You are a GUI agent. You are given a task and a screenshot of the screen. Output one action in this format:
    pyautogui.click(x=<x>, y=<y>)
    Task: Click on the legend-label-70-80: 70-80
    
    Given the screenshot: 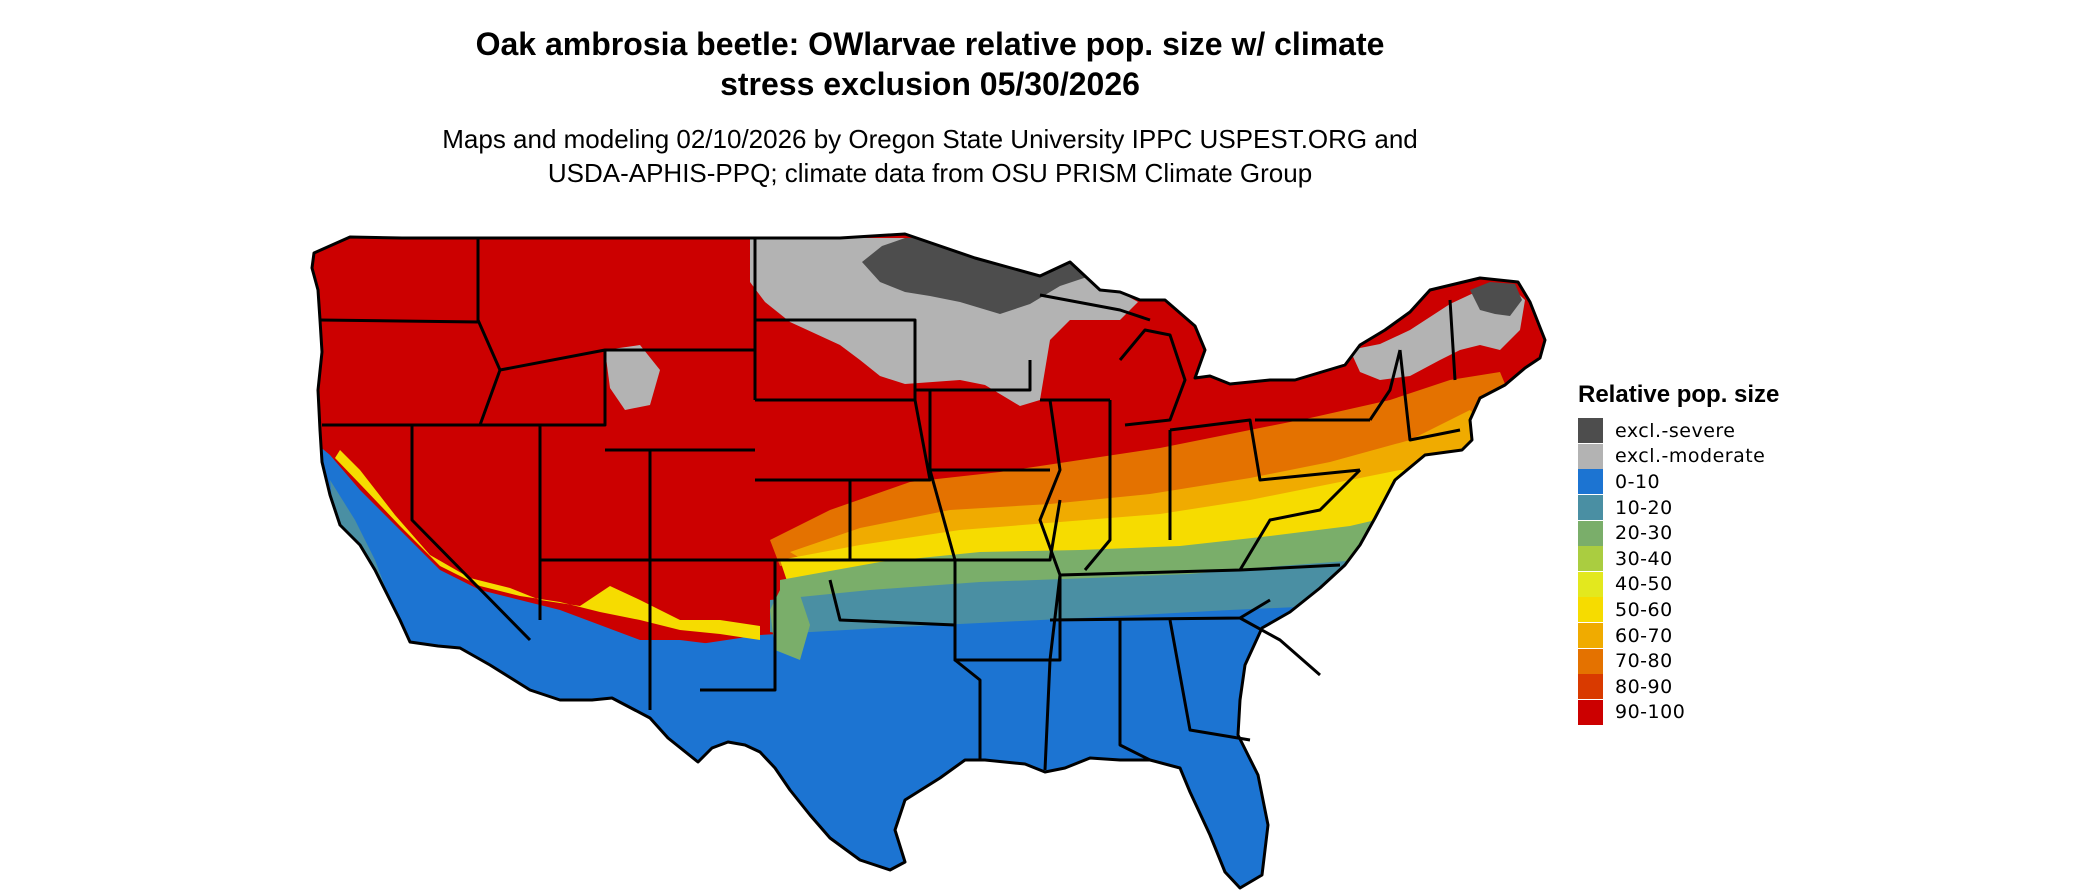 What is the action you would take?
    pyautogui.click(x=1644, y=661)
    